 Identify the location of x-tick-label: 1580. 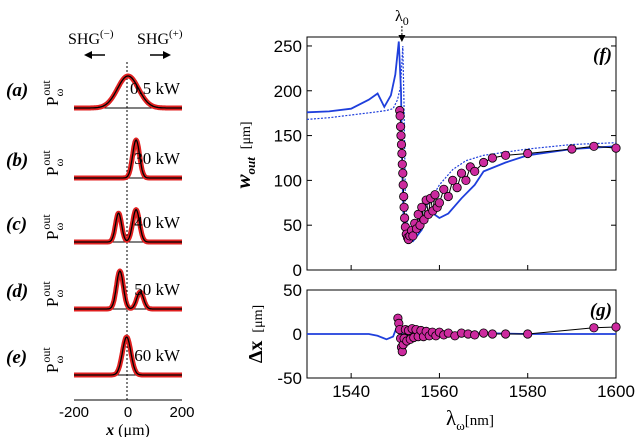
(528, 391).